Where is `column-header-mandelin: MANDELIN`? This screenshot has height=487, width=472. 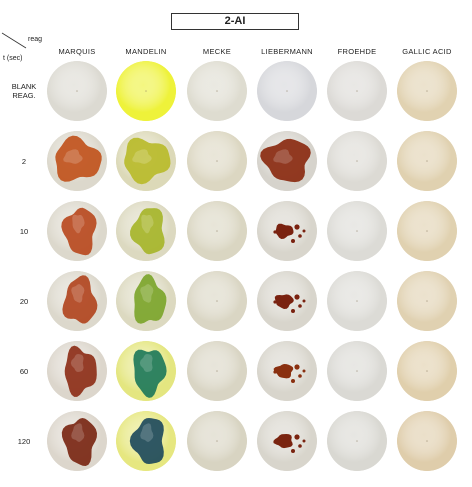
column-header-mandelin: MANDELIN is located at coordinates (146, 51).